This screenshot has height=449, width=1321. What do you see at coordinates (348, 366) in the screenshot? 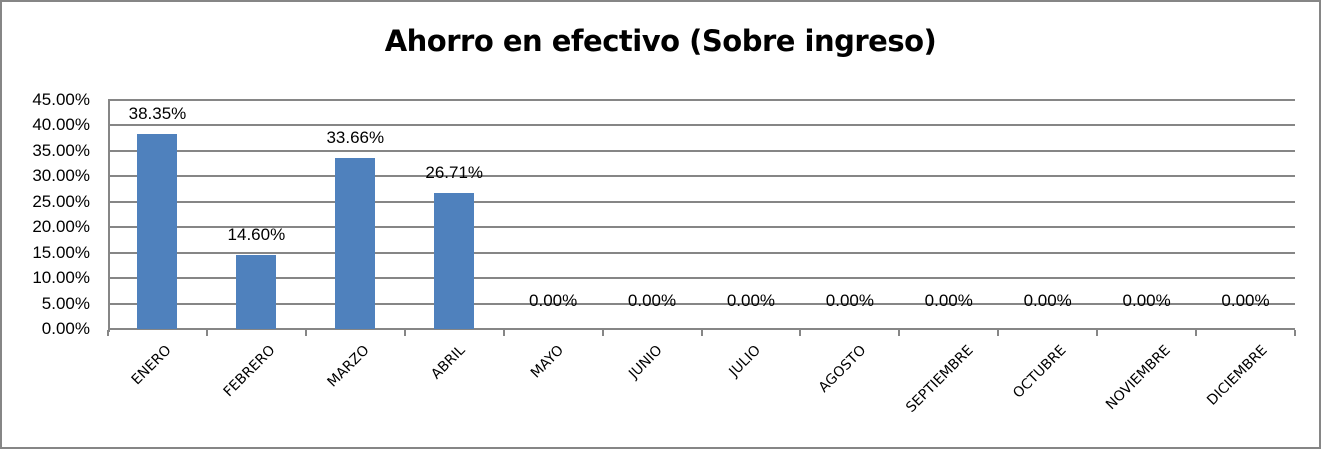
I see `x-tick-label: MARZO` at bounding box center [348, 366].